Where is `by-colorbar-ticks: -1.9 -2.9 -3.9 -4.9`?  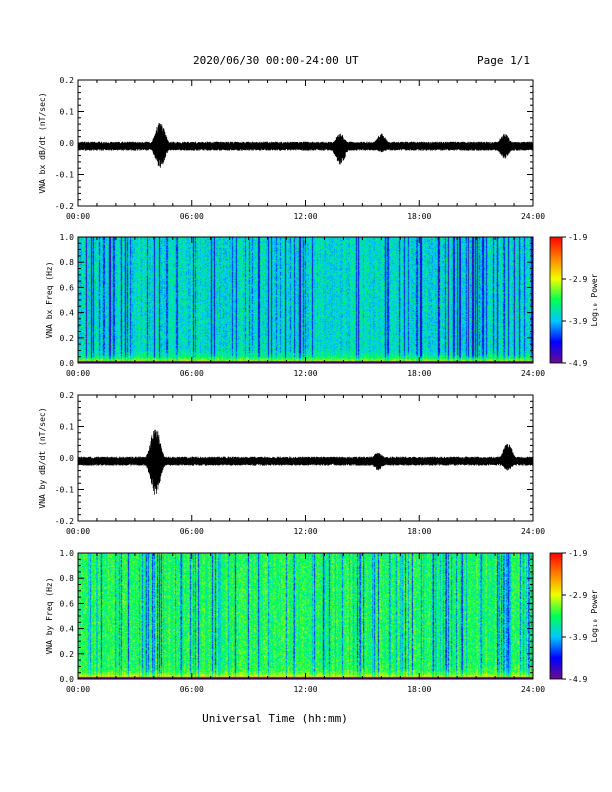
by-colorbar-ticks: -1.9 -2.9 -3.9 -4.9 is located at coordinates (574, 616).